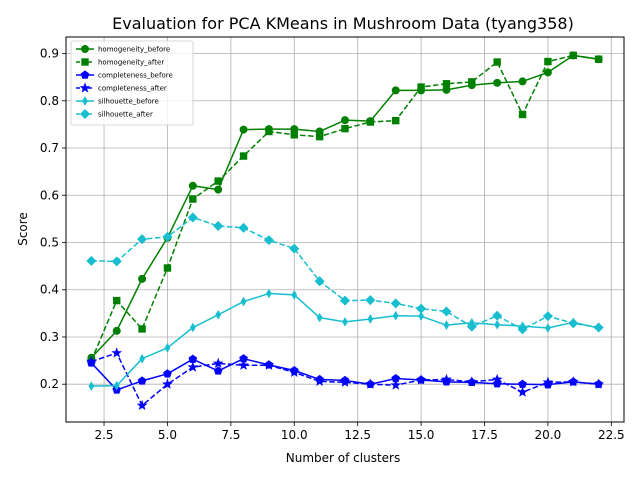 The height and width of the screenshot is (484, 640). Describe the element at coordinates (49, 101) in the screenshot. I see `y-tick-label: 0.8` at that location.